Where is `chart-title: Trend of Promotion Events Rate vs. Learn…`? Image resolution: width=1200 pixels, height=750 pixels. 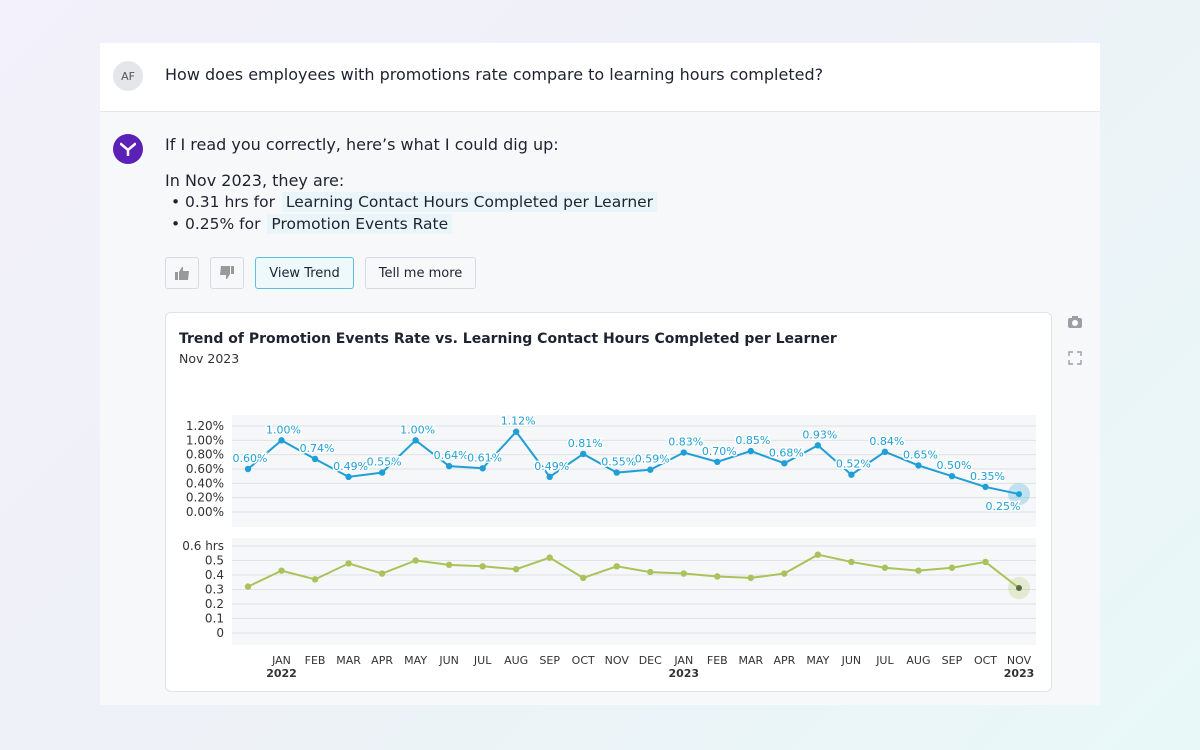
chart-title: Trend of Promotion Events Rate vs. Learn… is located at coordinates (508, 339).